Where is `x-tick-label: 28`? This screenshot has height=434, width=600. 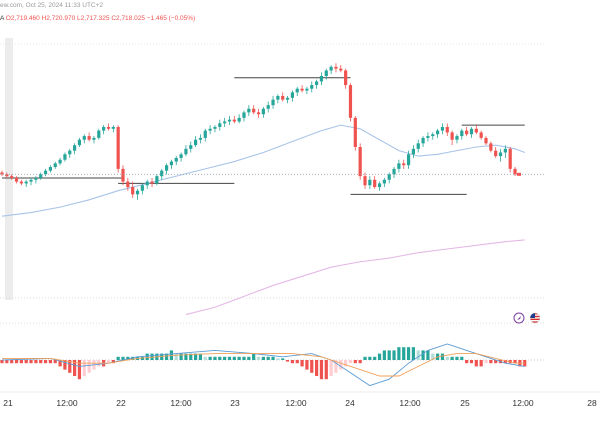
x-tick-label: 28 is located at coordinates (592, 403).